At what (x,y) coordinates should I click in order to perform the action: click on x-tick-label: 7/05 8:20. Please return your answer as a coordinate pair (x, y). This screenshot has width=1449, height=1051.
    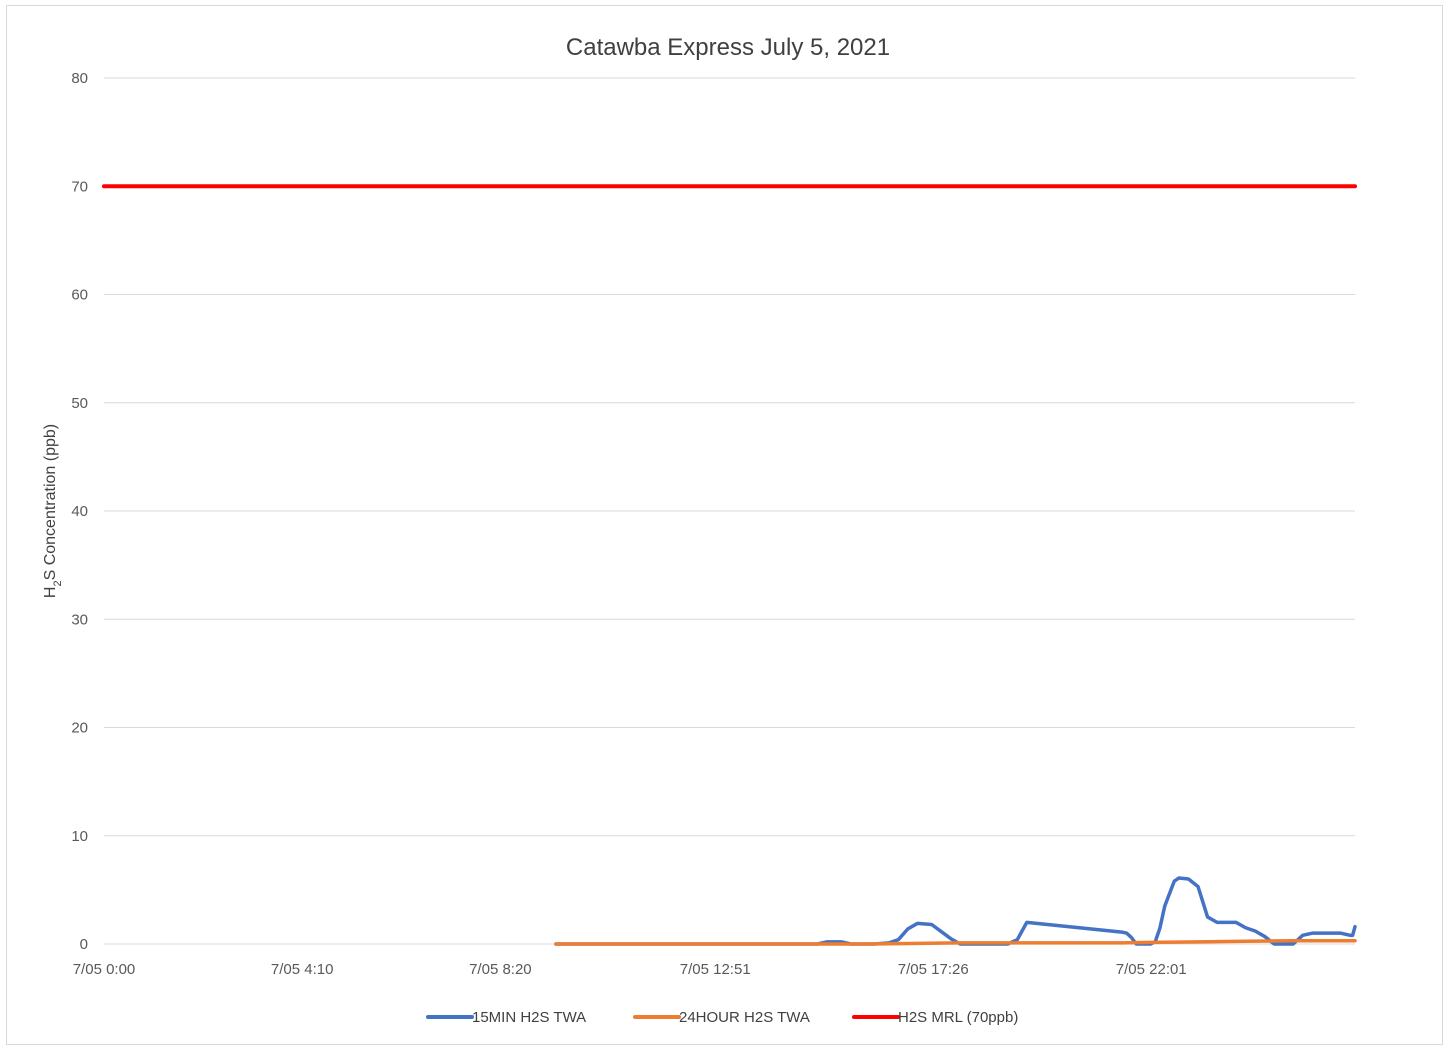
    Looking at the image, I should click on (500, 969).